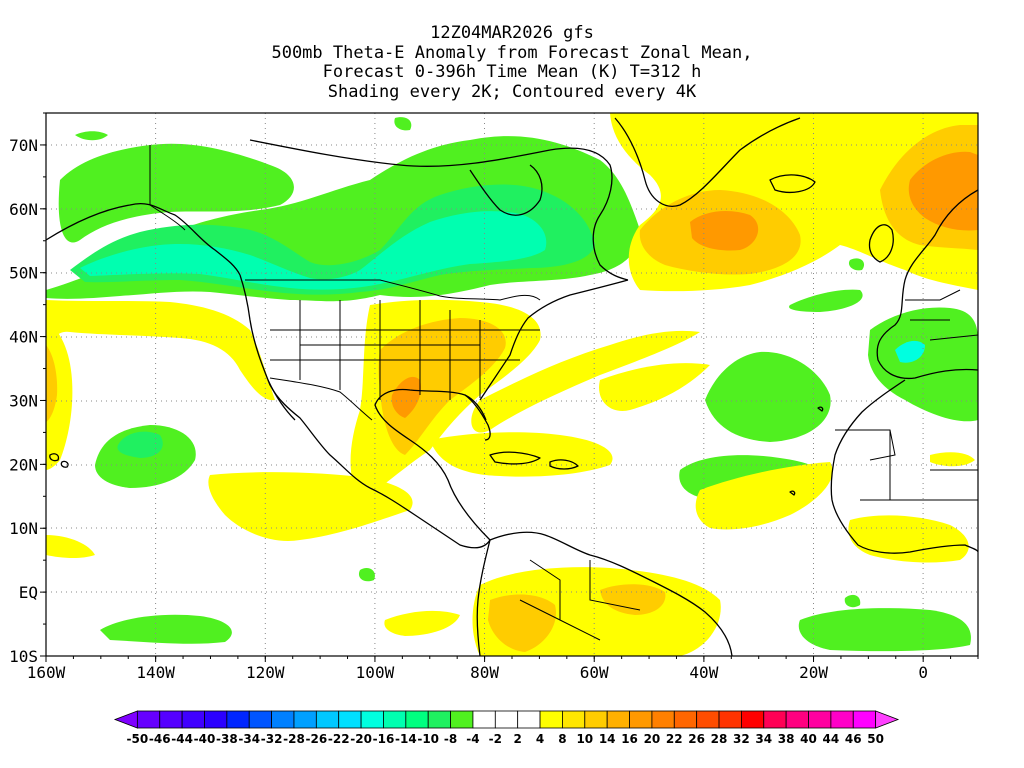  I want to click on colorbar-label: 26, so click(696, 739).